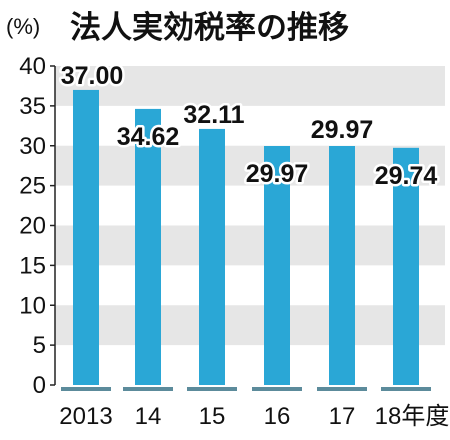 This screenshot has height=440, width=450. What do you see at coordinates (39, 385) in the screenshot?
I see `y-tick-label: 0` at bounding box center [39, 385].